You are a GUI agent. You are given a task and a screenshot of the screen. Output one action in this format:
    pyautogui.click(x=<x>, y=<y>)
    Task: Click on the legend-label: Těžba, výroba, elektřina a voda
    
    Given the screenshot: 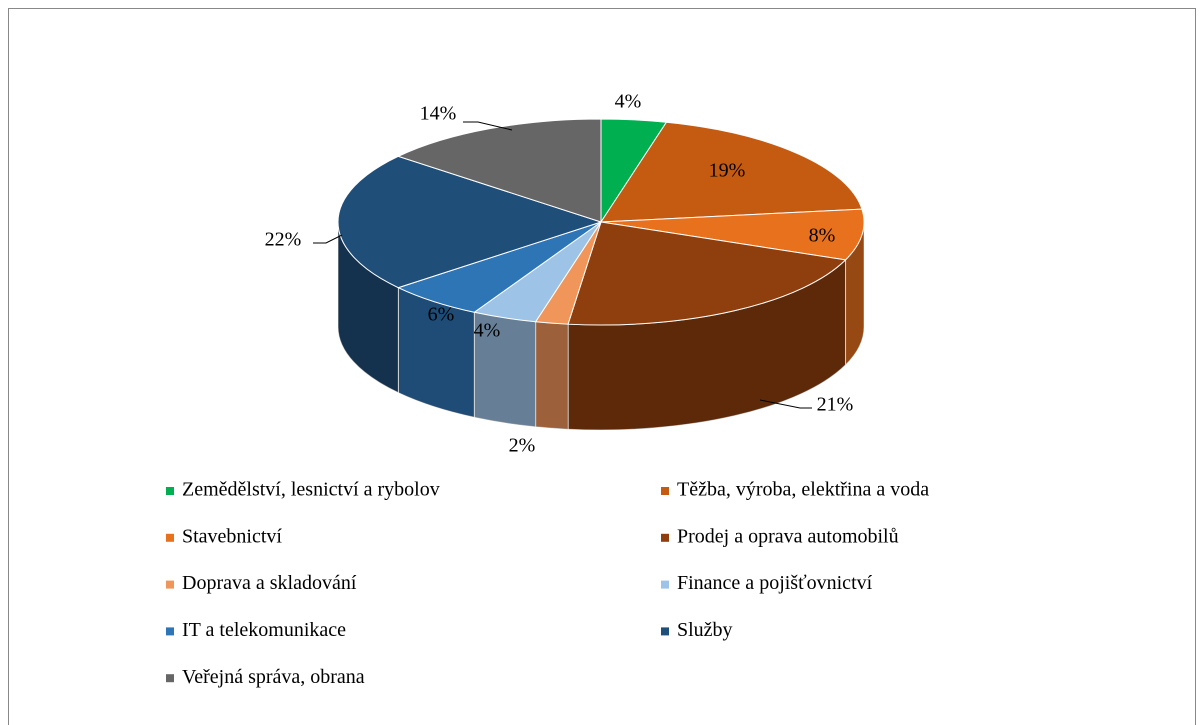 What is the action you would take?
    pyautogui.click(x=803, y=490)
    